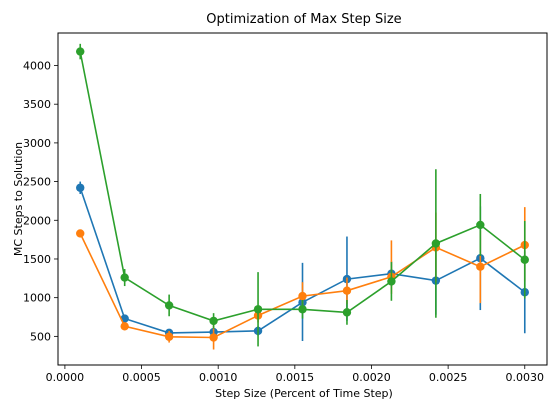 The image size is (553, 415). Describe the element at coordinates (525, 377) in the screenshot. I see `x-tick-label: 0.0030` at that location.